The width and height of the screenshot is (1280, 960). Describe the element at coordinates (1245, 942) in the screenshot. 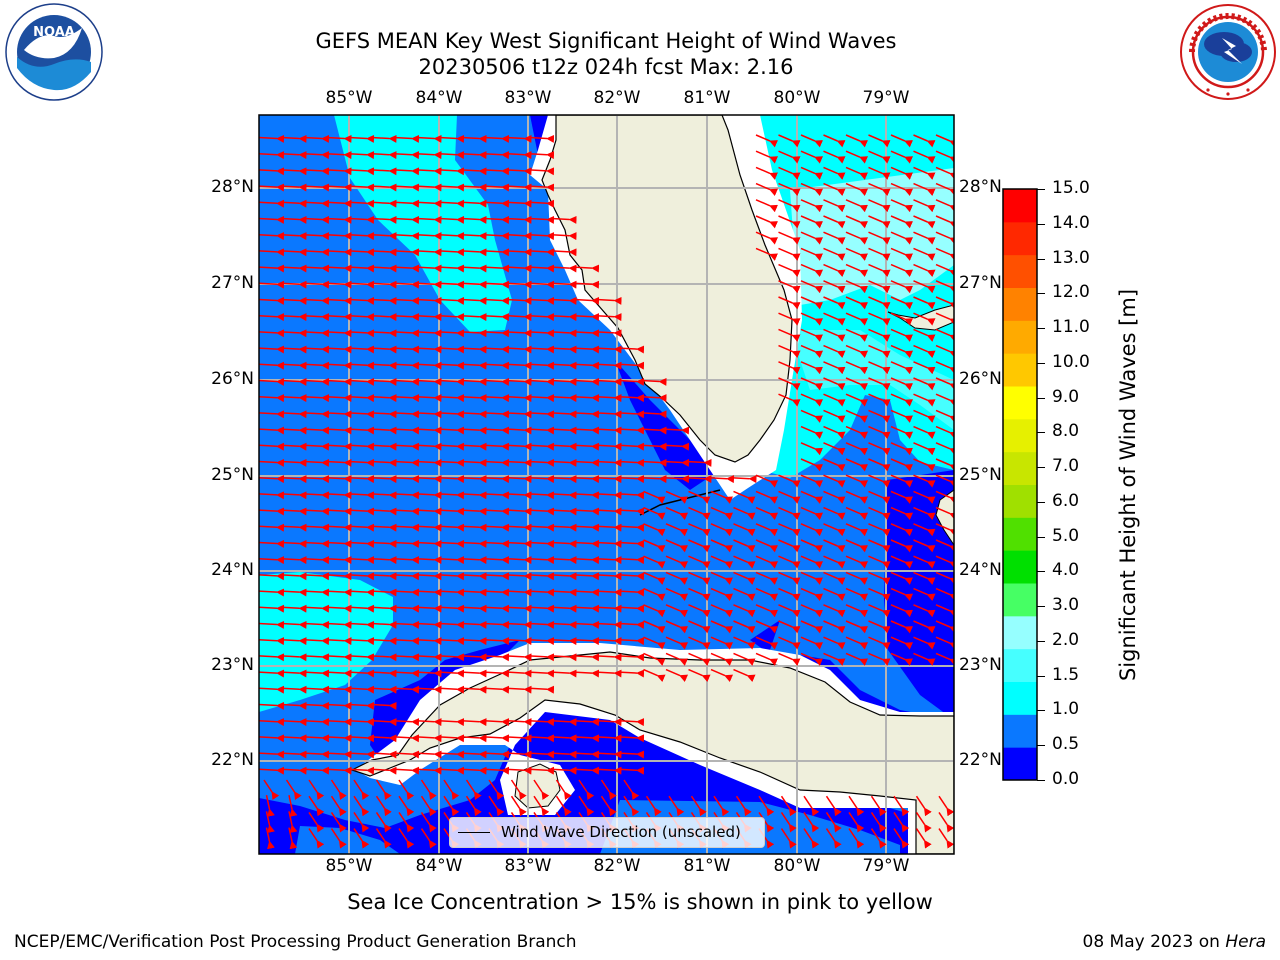

I see `footer-host: Hera` at that location.